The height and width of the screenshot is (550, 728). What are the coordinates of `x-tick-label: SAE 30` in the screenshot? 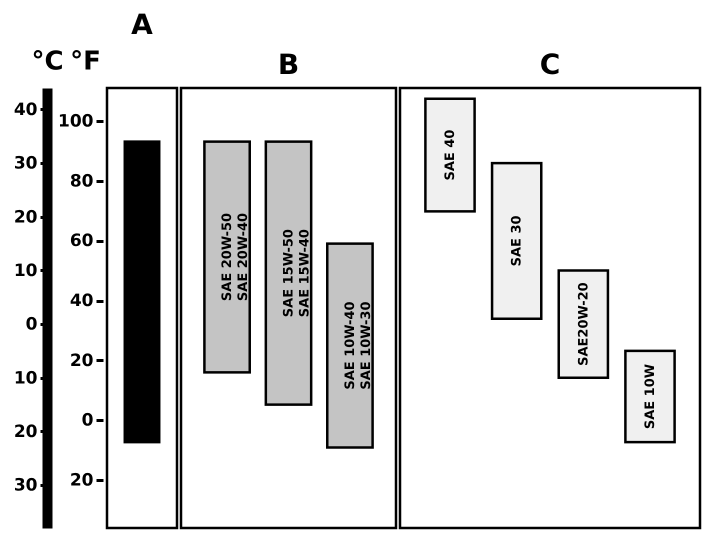 It's located at (517, 240).